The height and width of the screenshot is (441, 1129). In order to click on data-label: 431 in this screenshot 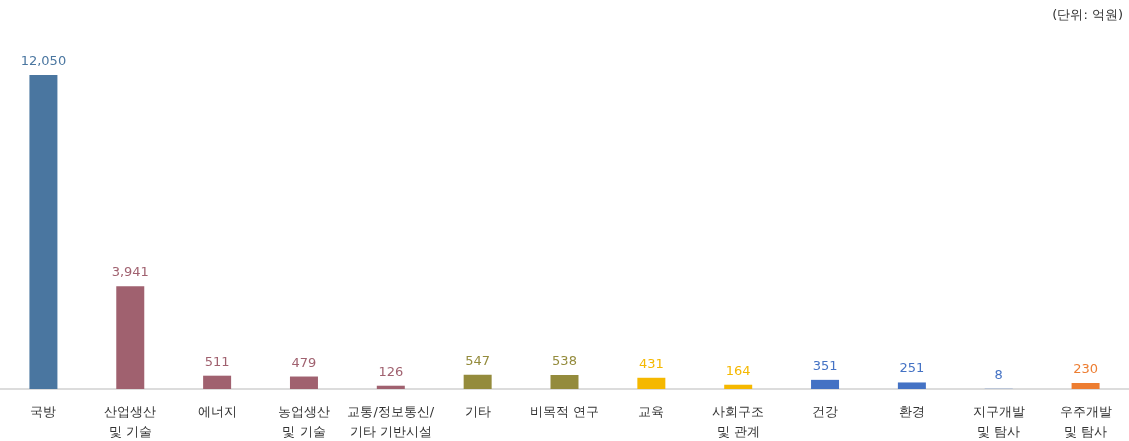, I will do `click(651, 363)`.